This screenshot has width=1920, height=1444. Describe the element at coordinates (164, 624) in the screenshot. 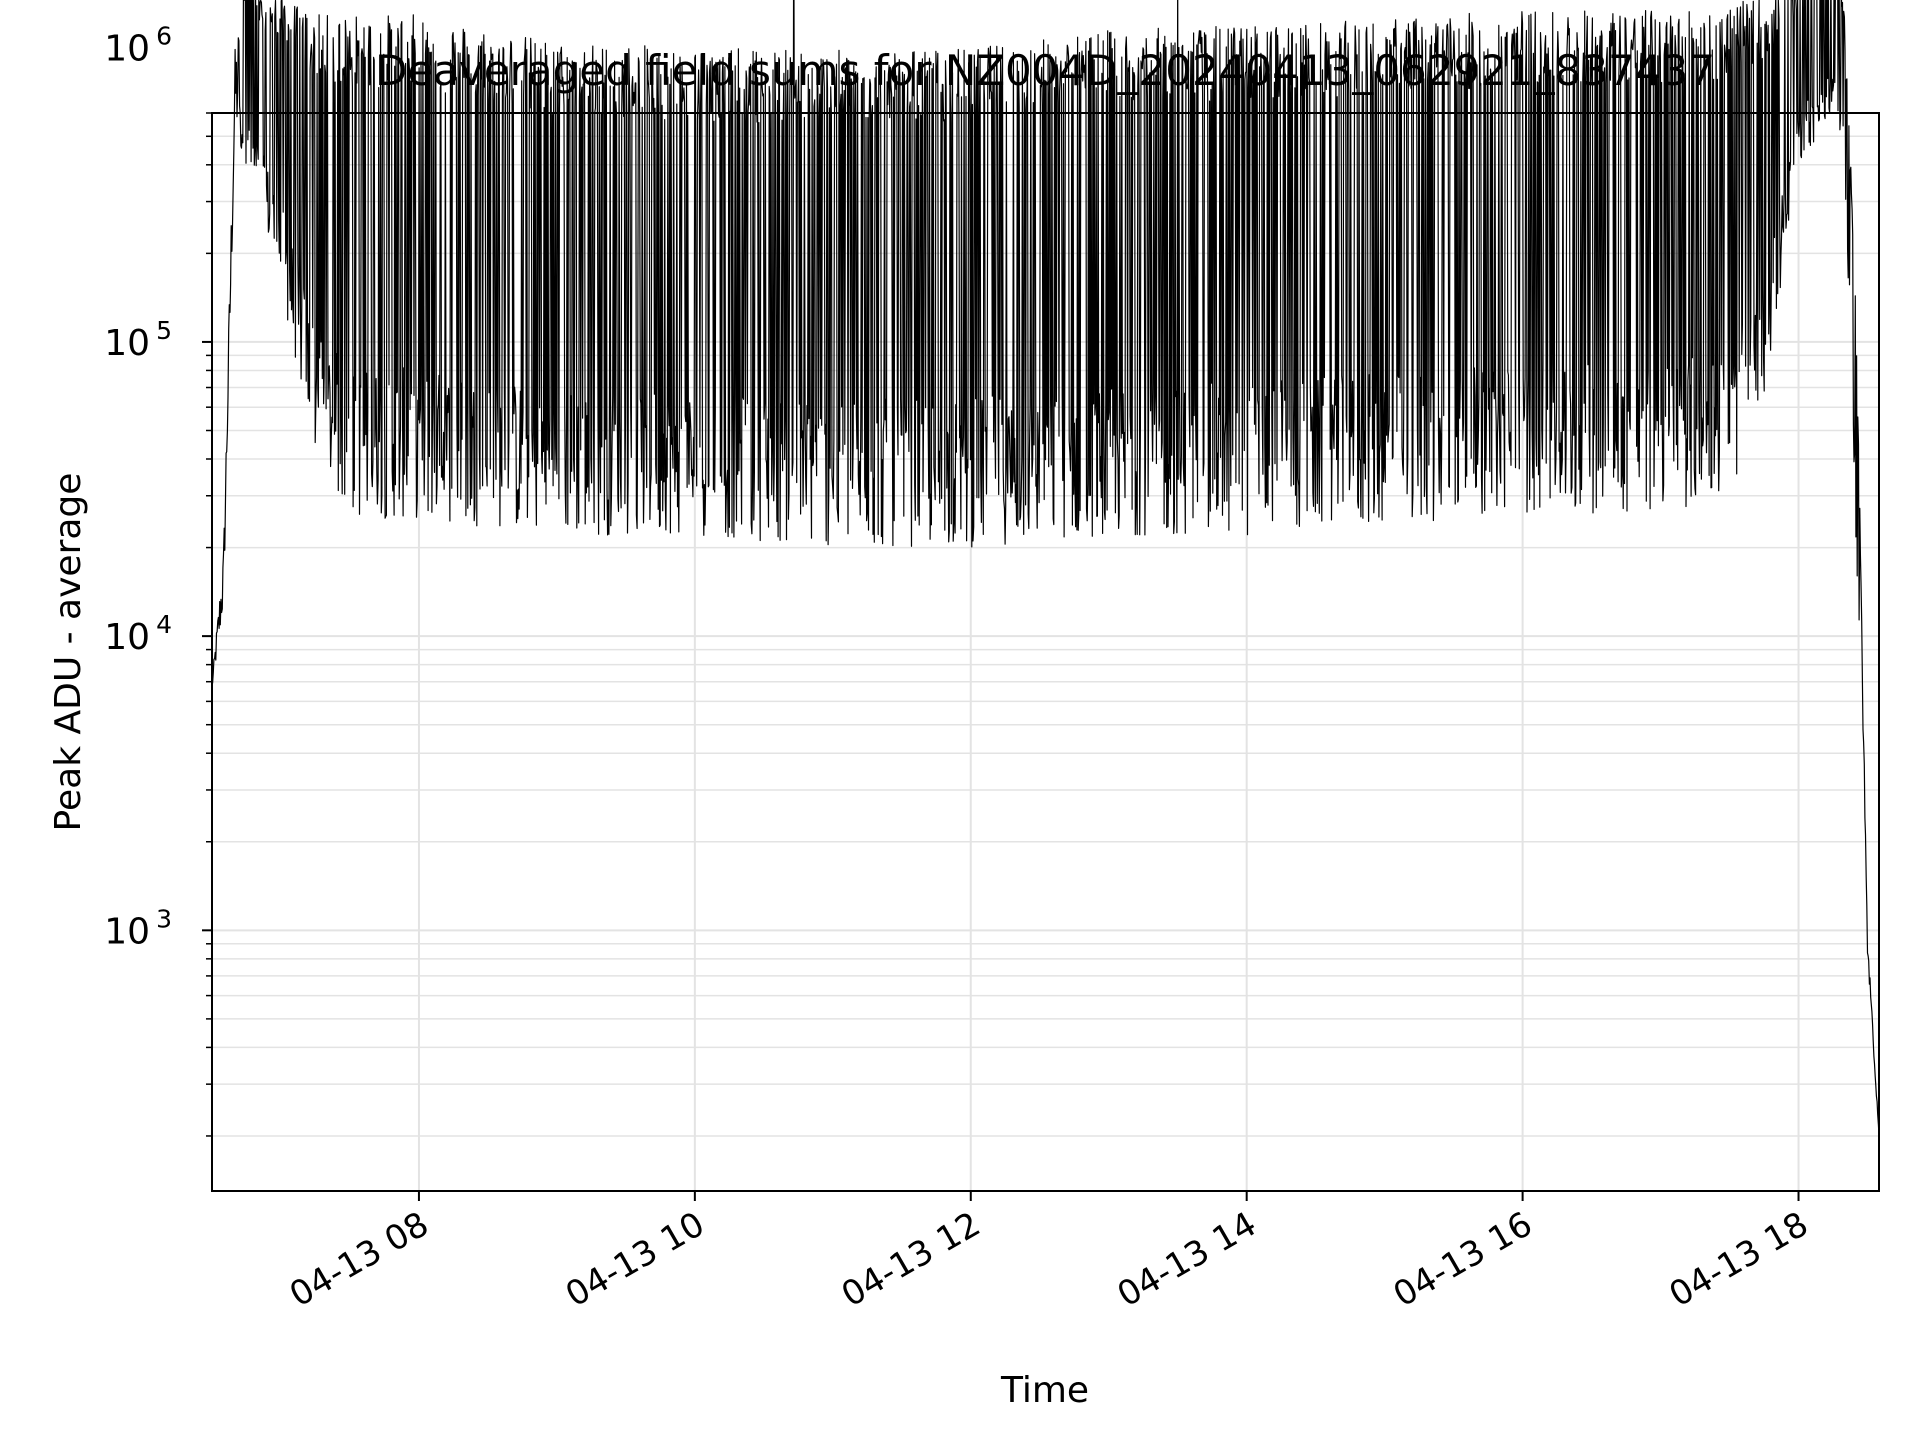

I see `y-tick-label-exponent: 4` at that location.